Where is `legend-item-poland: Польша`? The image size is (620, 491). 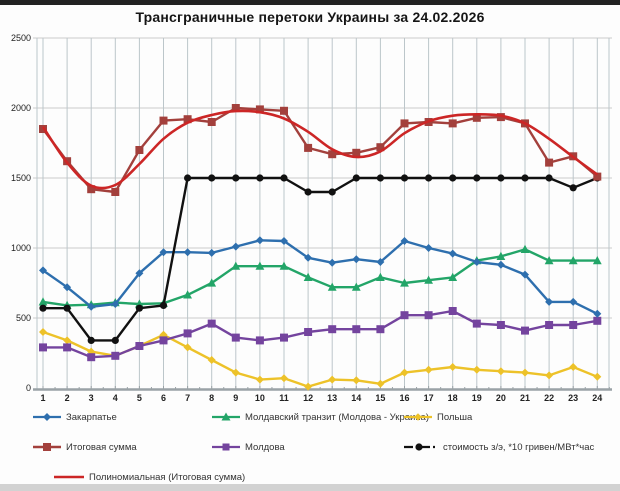
legend-item-poland: Польша is located at coordinates (438, 417).